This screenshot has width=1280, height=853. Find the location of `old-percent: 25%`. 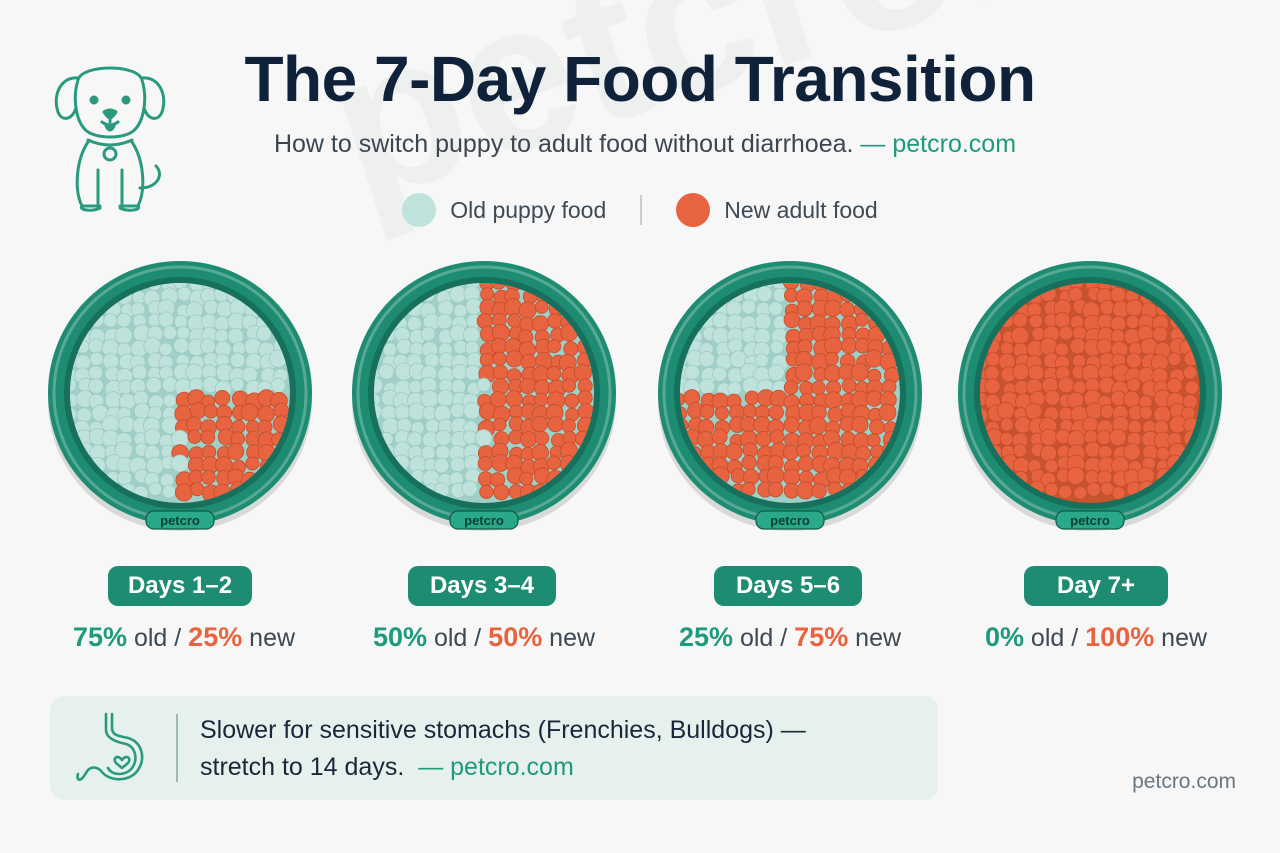

old-percent: 25% is located at coordinates (705, 637).